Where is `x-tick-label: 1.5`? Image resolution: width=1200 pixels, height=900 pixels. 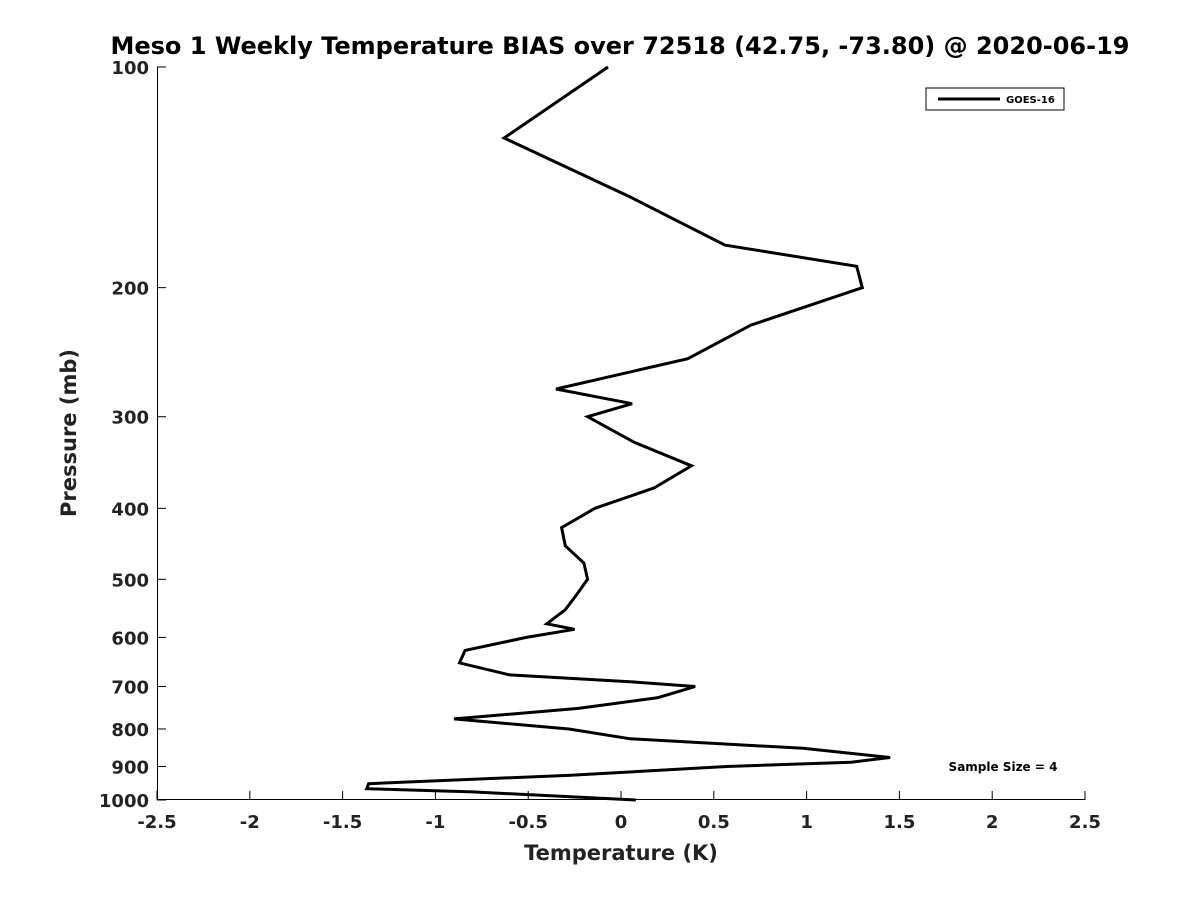 x-tick-label: 1.5 is located at coordinates (899, 822).